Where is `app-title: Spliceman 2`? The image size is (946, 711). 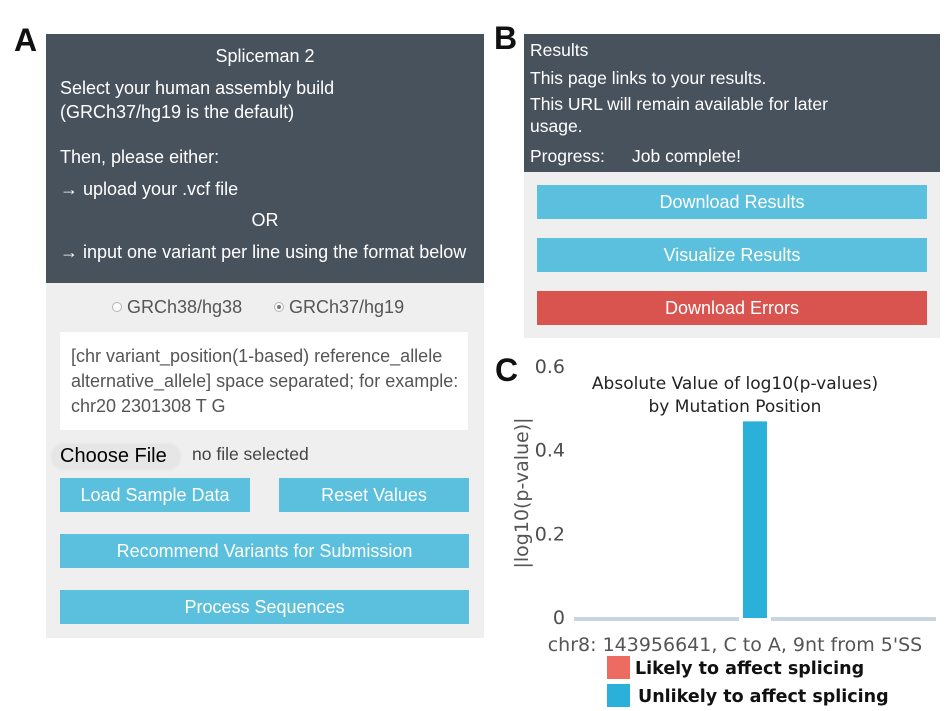
app-title: Spliceman 2 is located at coordinates (265, 56).